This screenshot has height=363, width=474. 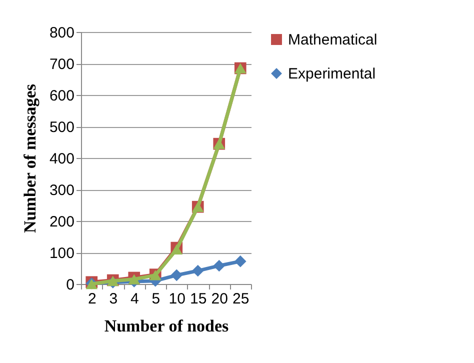 I want to click on y-tick-label: 400, so click(x=61, y=159).